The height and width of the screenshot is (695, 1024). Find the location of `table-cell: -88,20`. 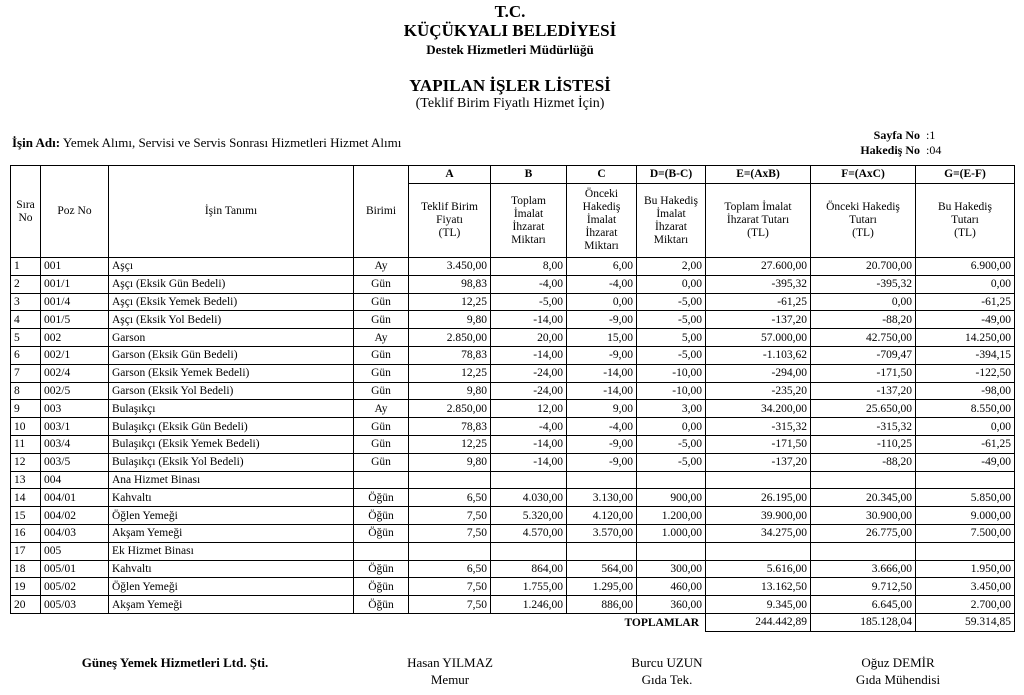

table-cell: -88,20 is located at coordinates (863, 320).